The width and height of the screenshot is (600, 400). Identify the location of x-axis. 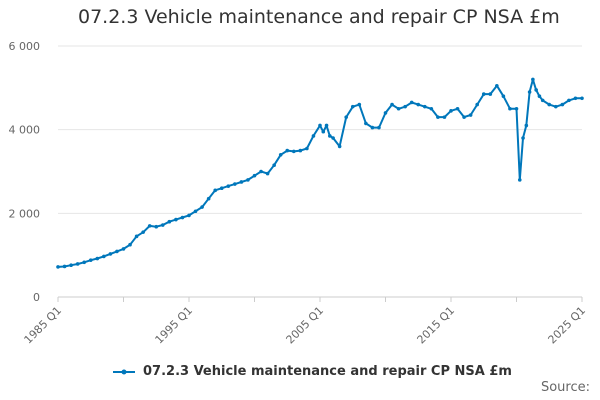
(320, 299).